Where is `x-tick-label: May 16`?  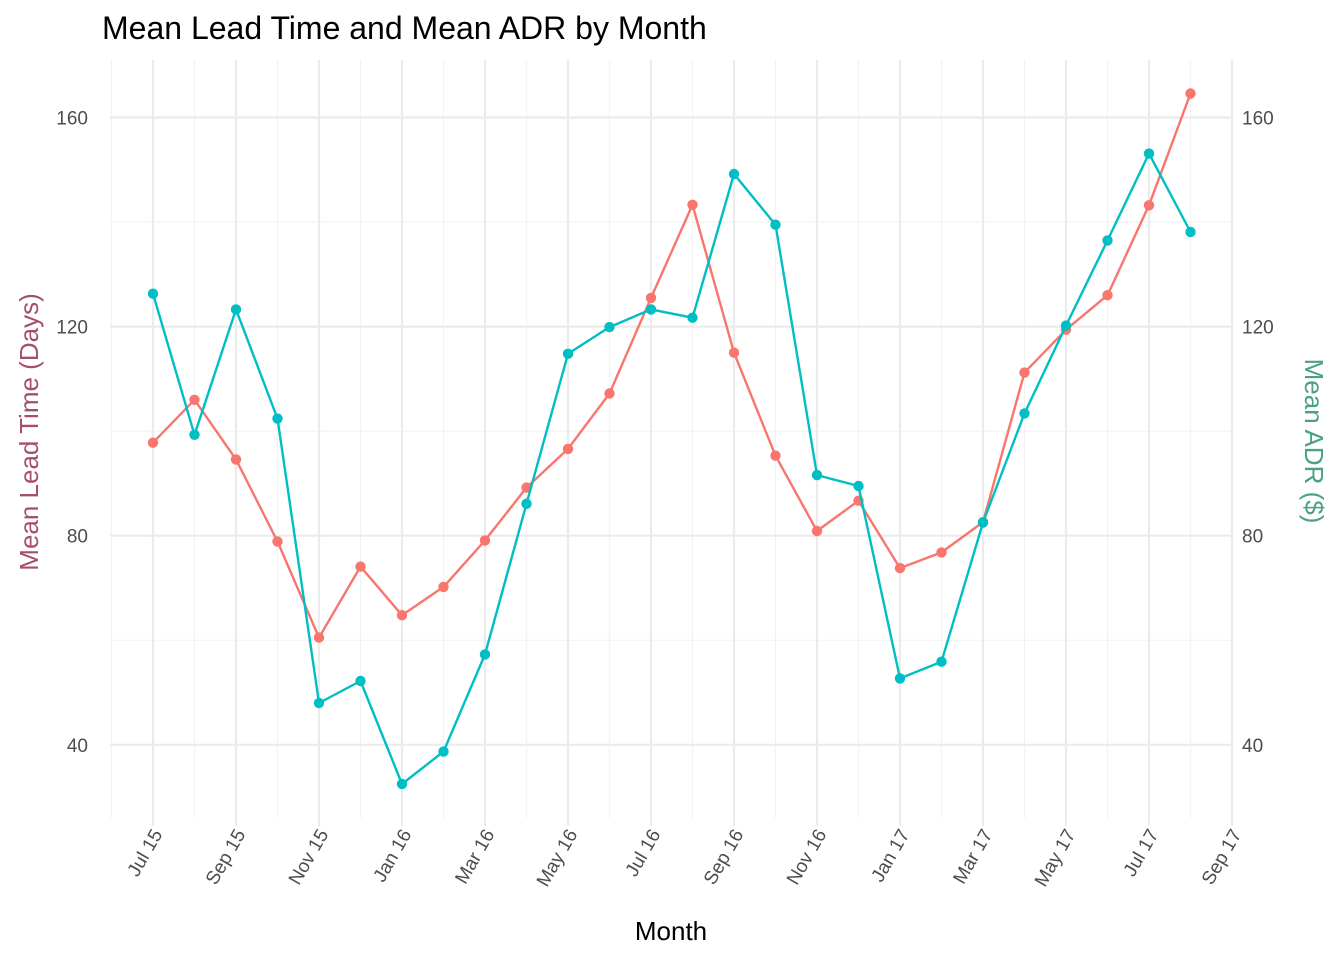
x-tick-label: May 16 is located at coordinates (557, 858).